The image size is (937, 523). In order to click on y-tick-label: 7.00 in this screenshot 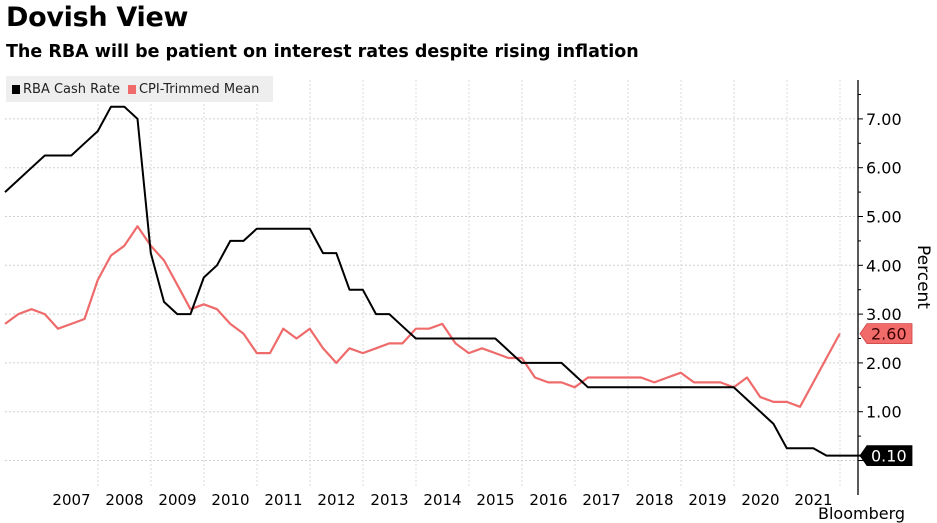, I will do `click(884, 119)`.